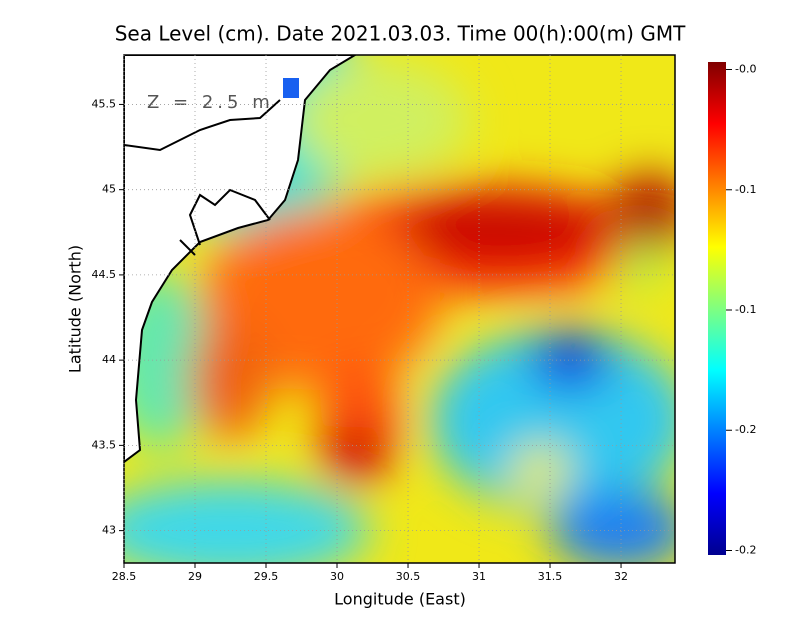 This screenshot has height=618, width=800. Describe the element at coordinates (717, 308) in the screenshot. I see `colorbar` at that location.